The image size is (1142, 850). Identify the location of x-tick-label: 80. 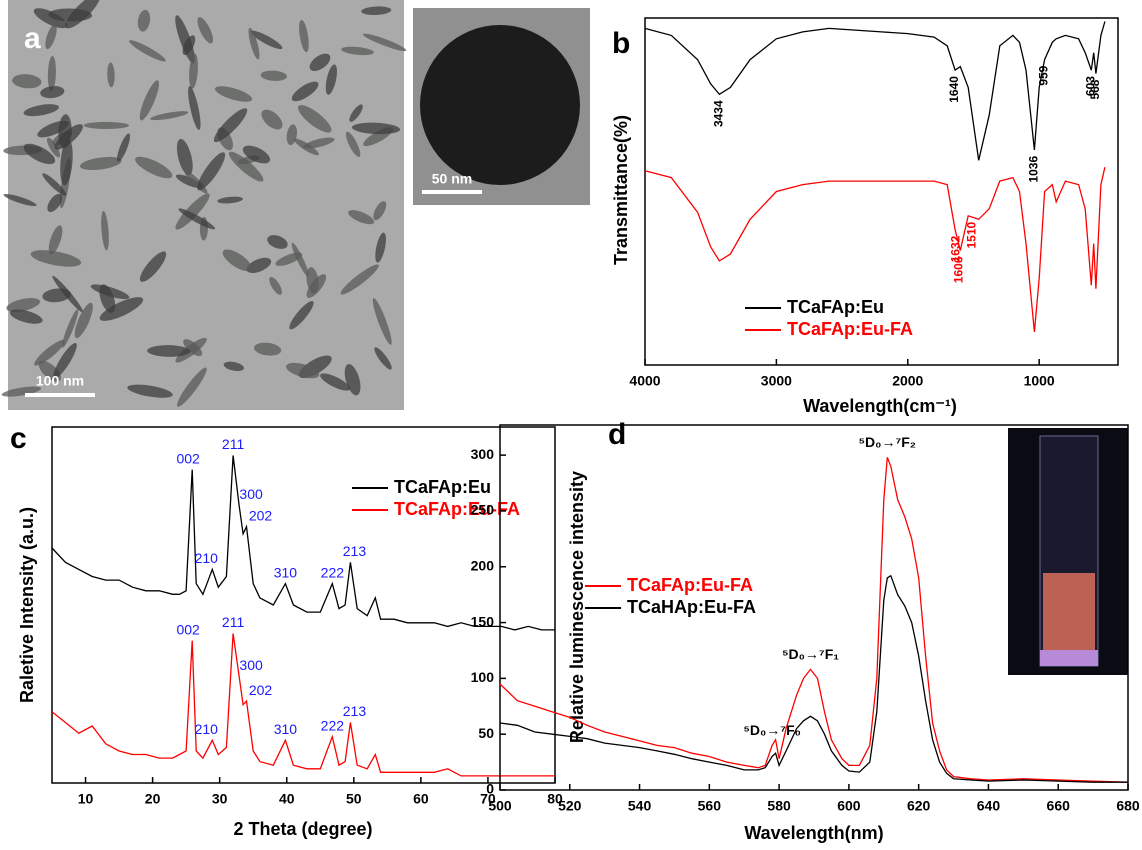
(555, 799).